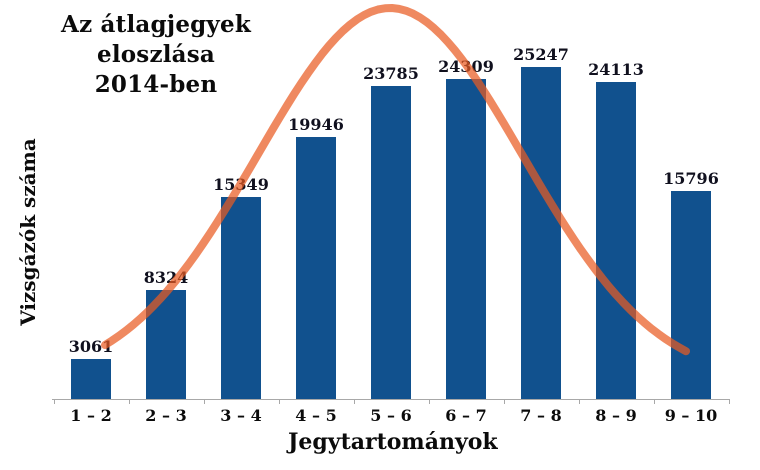 The height and width of the screenshot is (470, 760). Describe the element at coordinates (91, 379) in the screenshot. I see `bar-1–2` at that location.